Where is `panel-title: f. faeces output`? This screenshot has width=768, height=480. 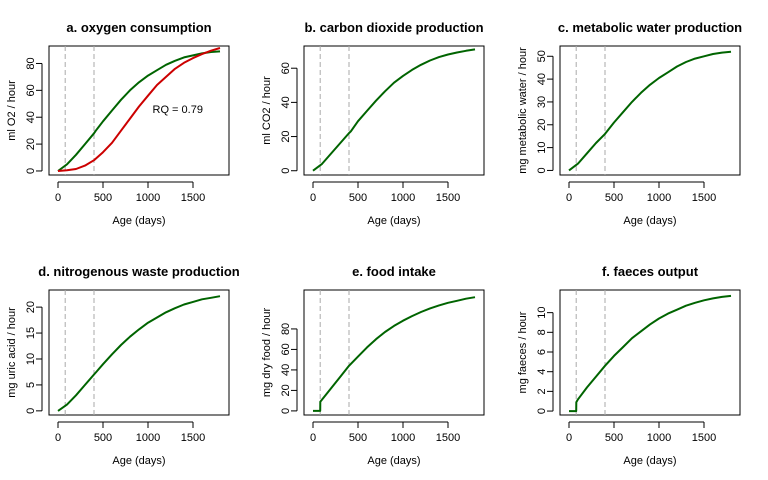 panel-title: f. faeces output is located at coordinates (650, 271).